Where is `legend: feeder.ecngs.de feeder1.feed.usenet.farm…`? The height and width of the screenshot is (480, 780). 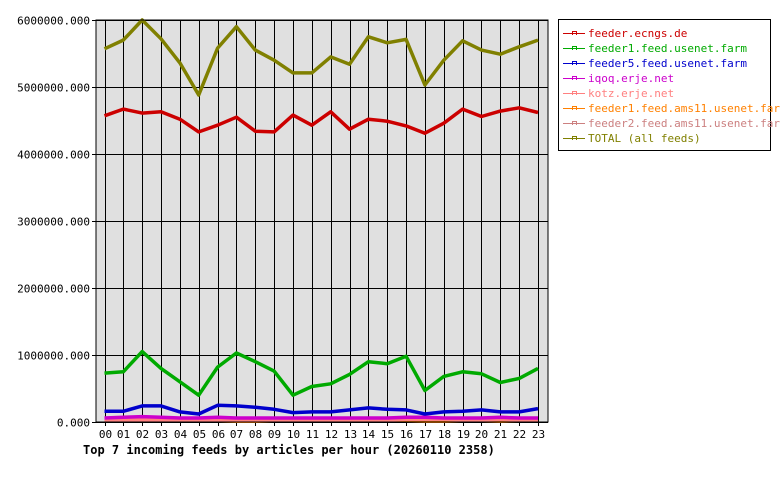 legend: feeder.ecngs.de feeder1.feed.usenet.farm… is located at coordinates (669, 85).